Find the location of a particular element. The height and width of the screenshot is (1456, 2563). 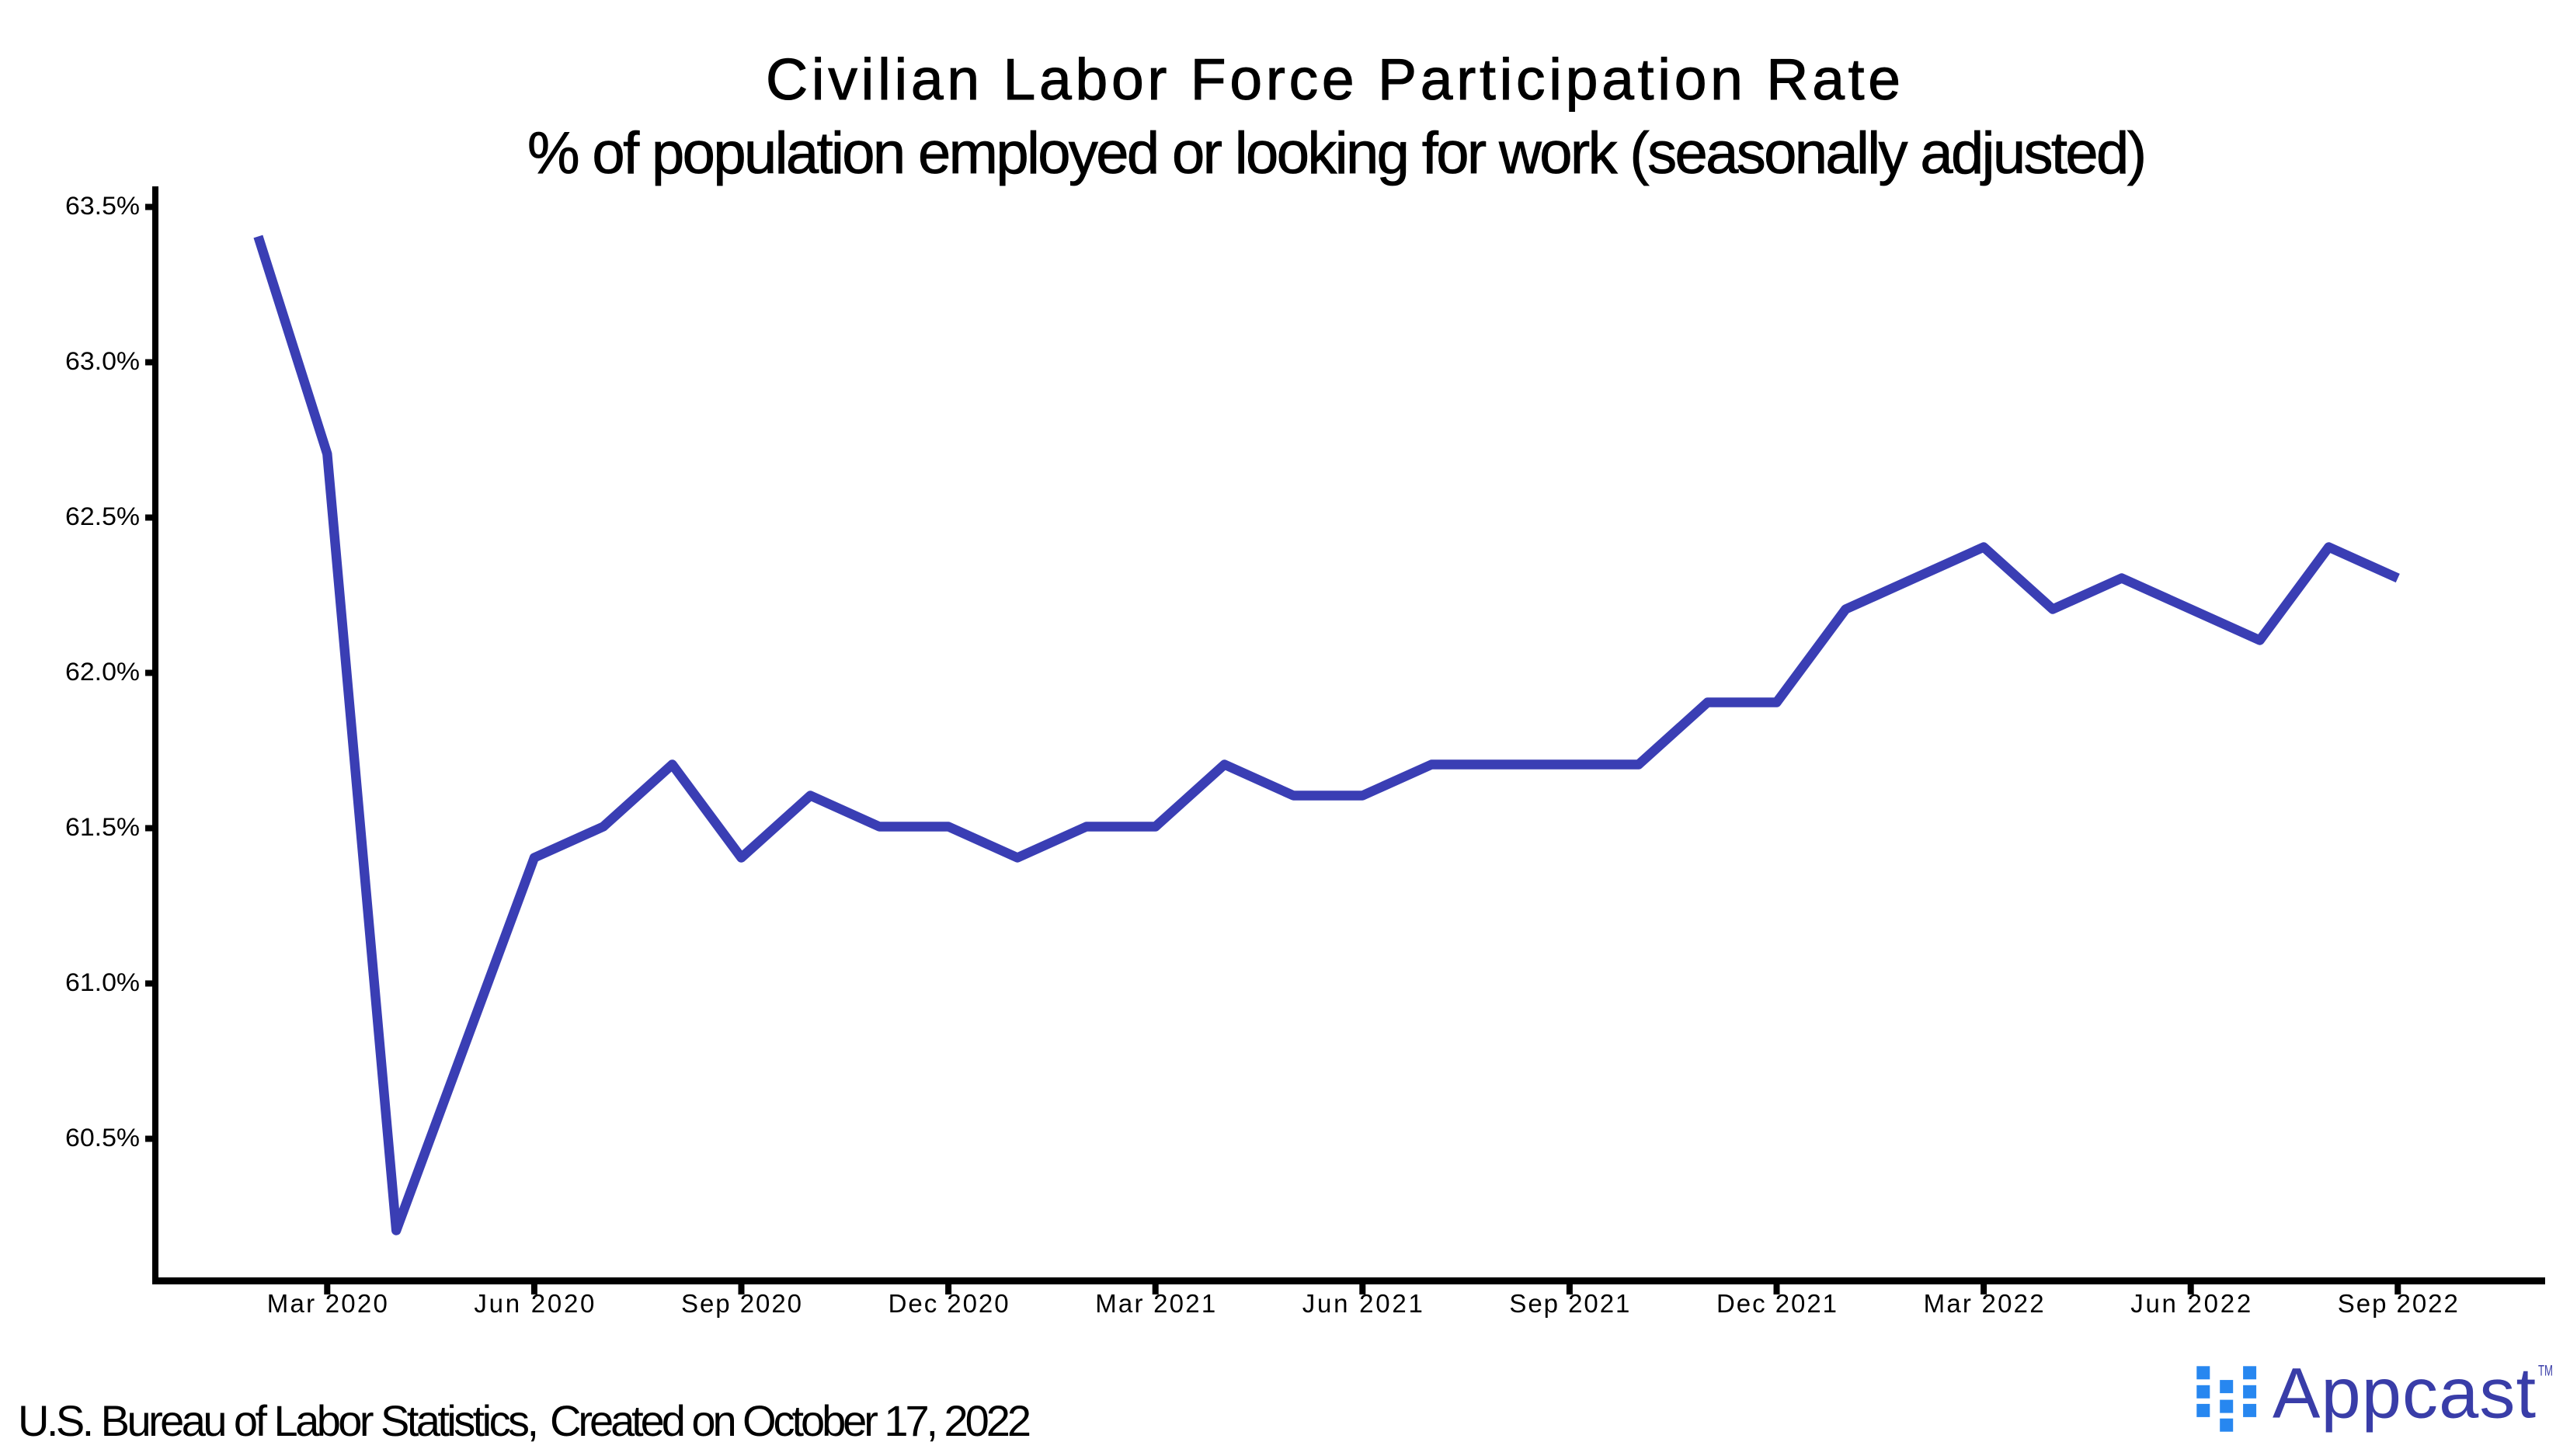

svg-text: Dec 2020 is located at coordinates (949, 1303).